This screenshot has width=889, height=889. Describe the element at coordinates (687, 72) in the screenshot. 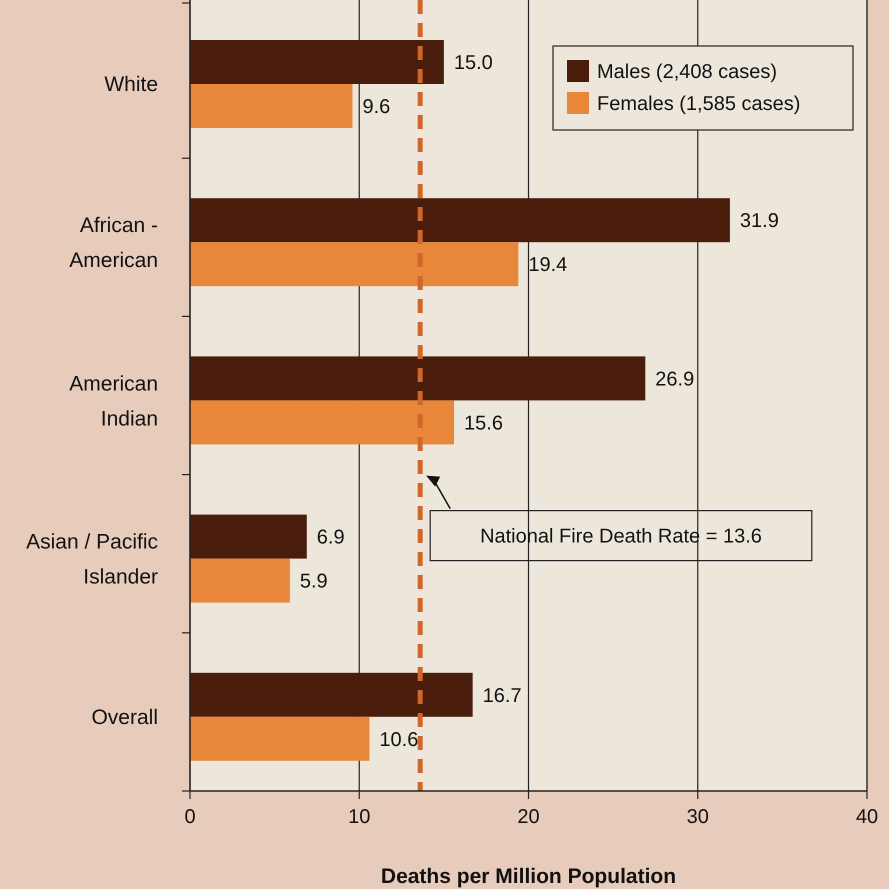

I see `legend-label: Males (2,408 cases)` at that location.